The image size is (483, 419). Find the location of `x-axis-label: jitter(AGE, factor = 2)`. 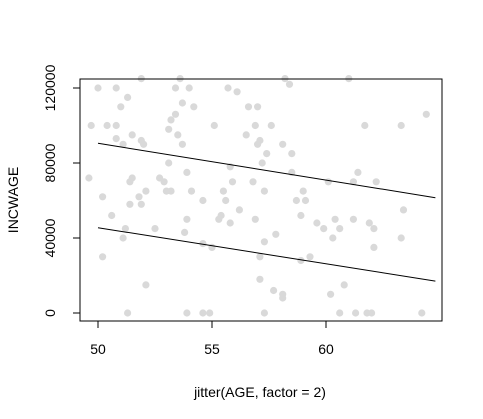

x-axis-label: jitter(AGE, factor = 2) is located at coordinates (259, 392).